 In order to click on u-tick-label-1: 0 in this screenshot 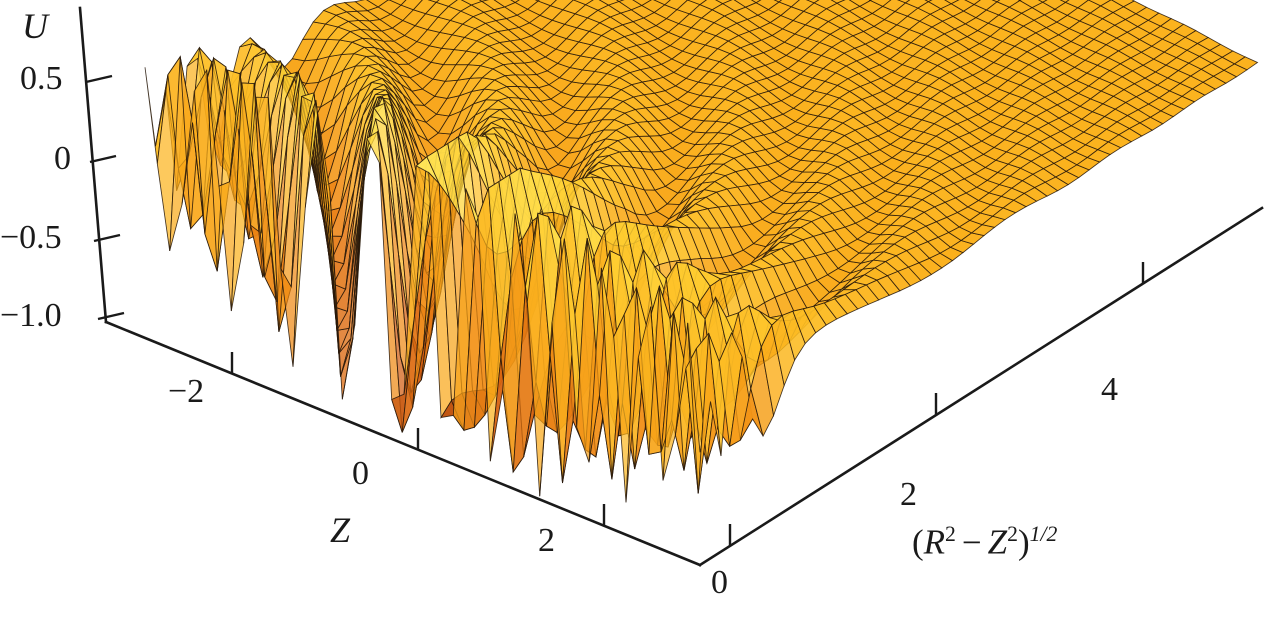, I will do `click(62, 158)`.